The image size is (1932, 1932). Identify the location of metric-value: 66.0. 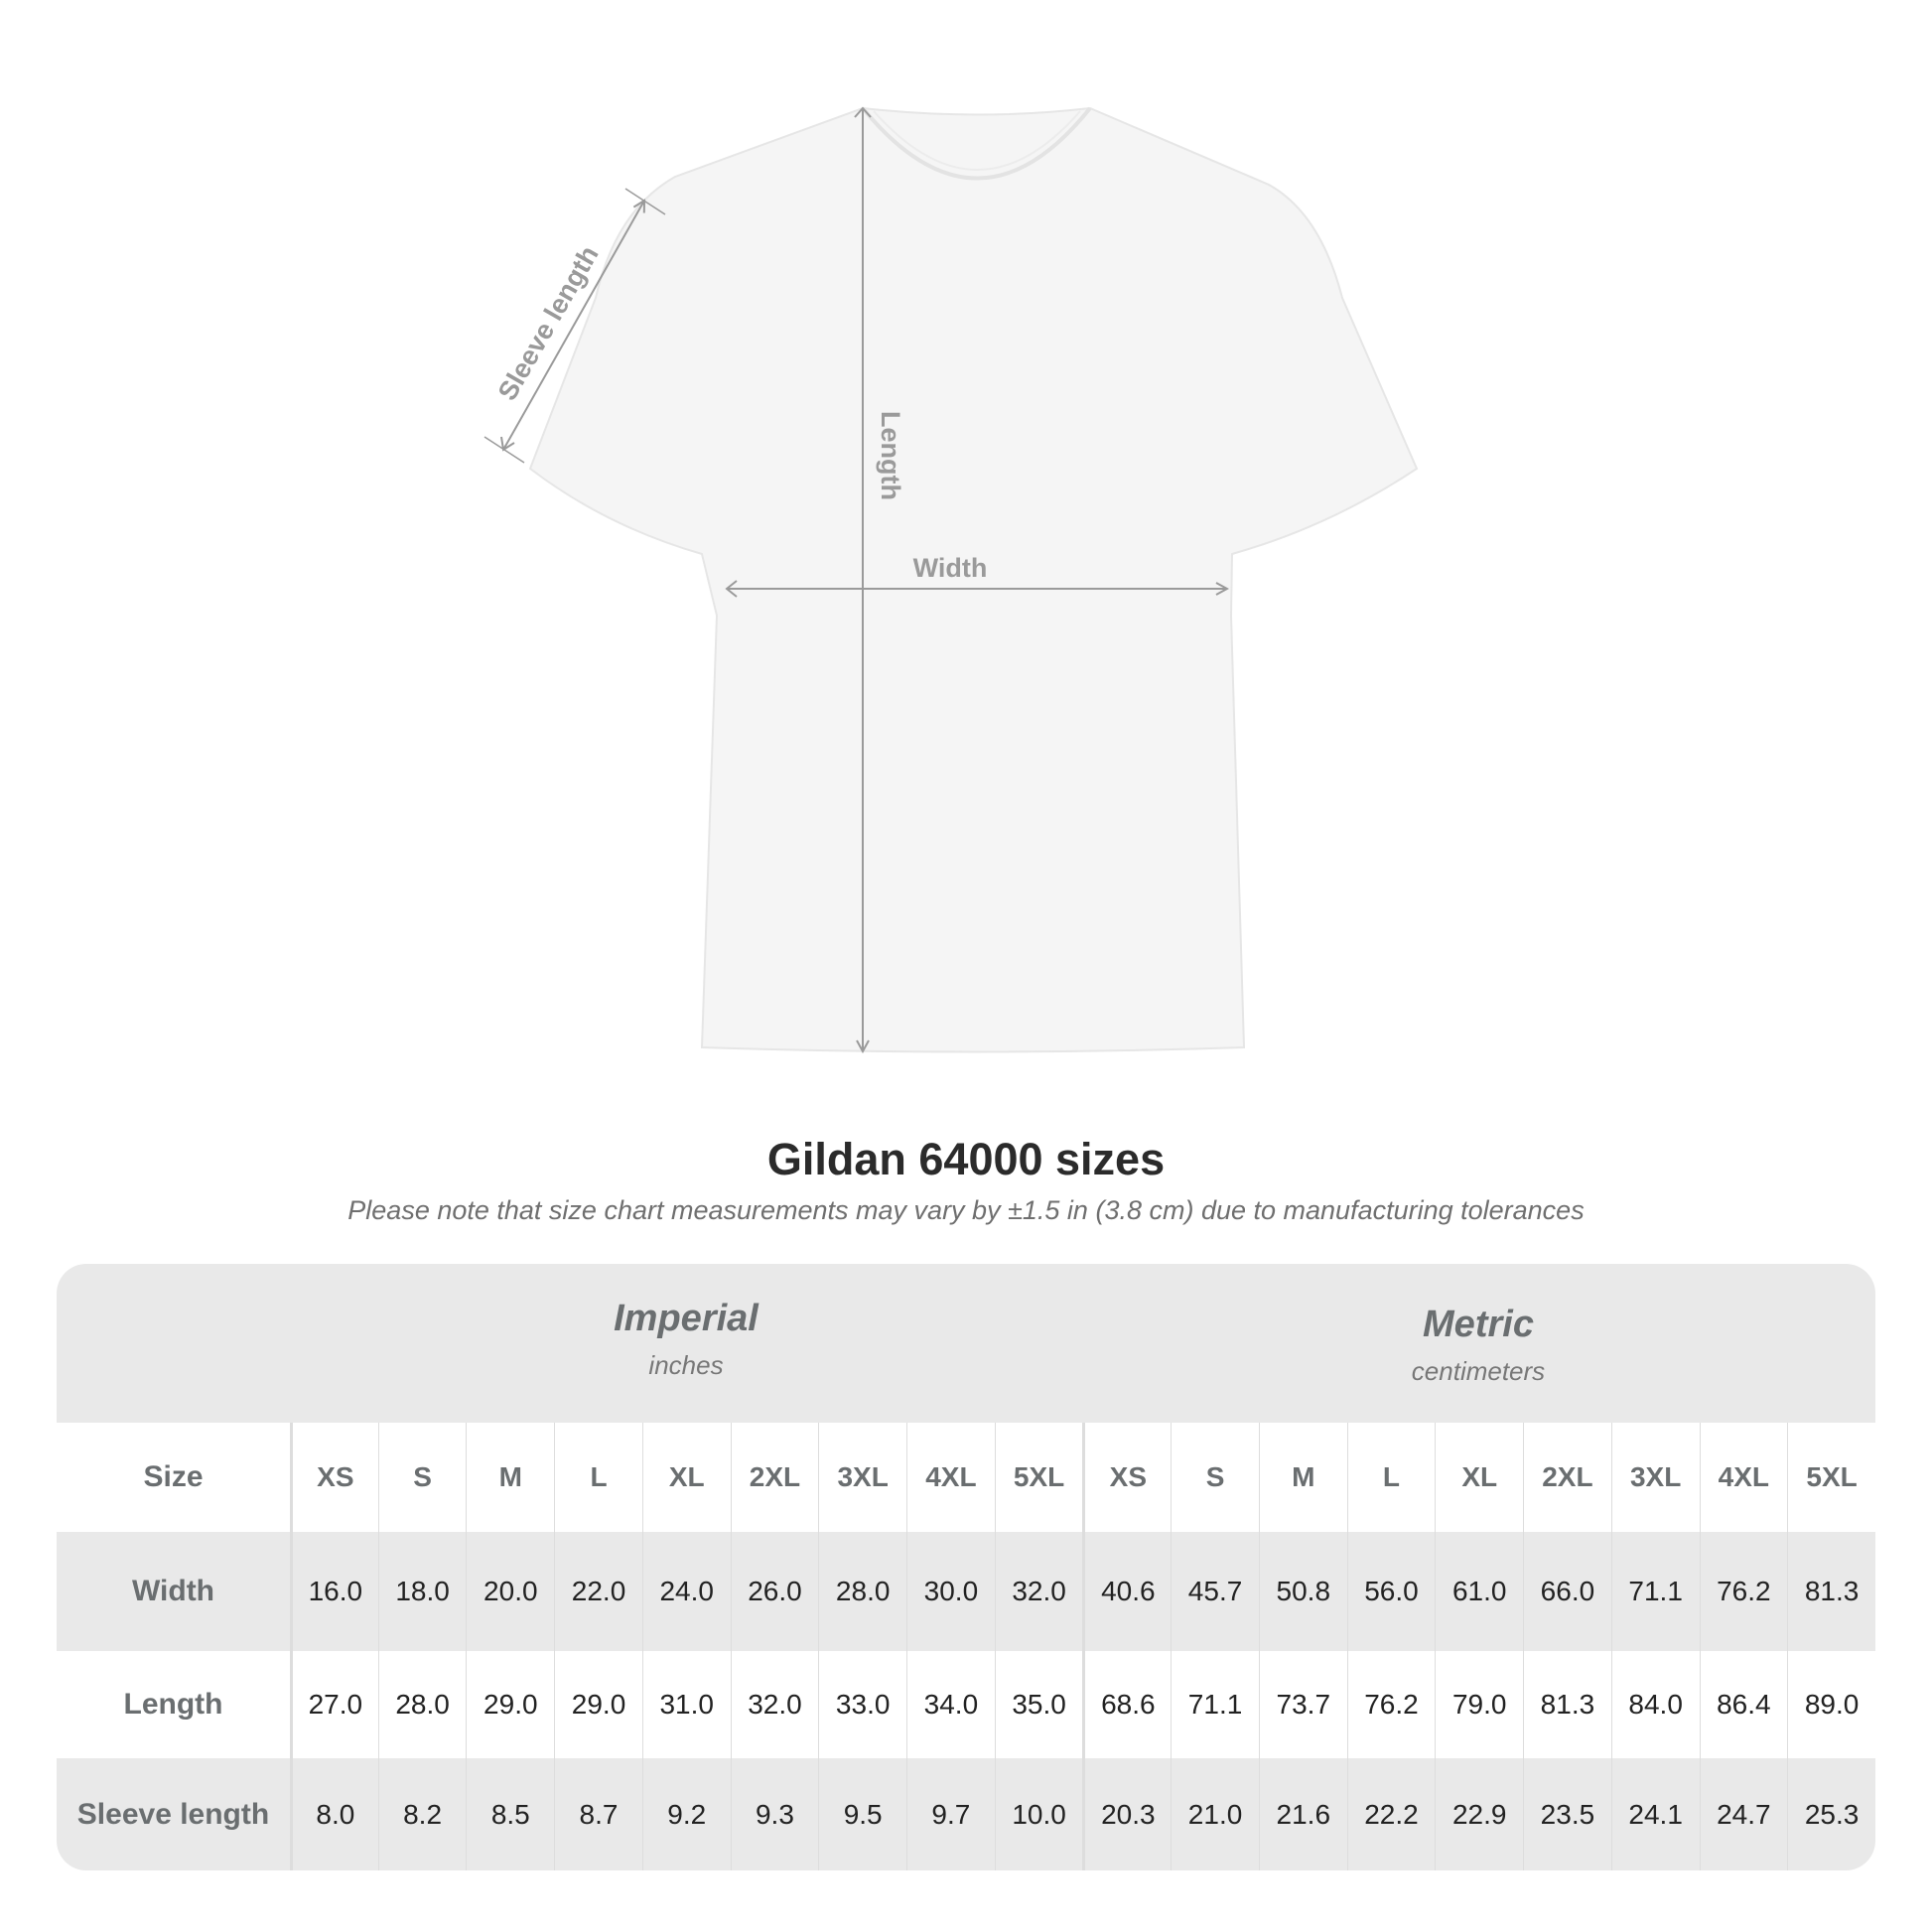
(1567, 1592).